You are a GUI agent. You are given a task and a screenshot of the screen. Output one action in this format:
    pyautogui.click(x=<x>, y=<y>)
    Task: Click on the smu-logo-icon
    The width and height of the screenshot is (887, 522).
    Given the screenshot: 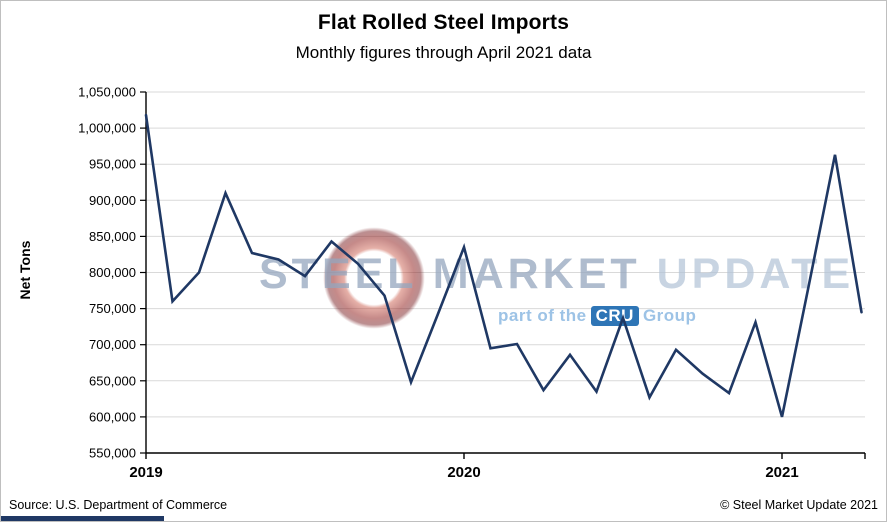 What is the action you would take?
    pyautogui.click(x=374, y=278)
    